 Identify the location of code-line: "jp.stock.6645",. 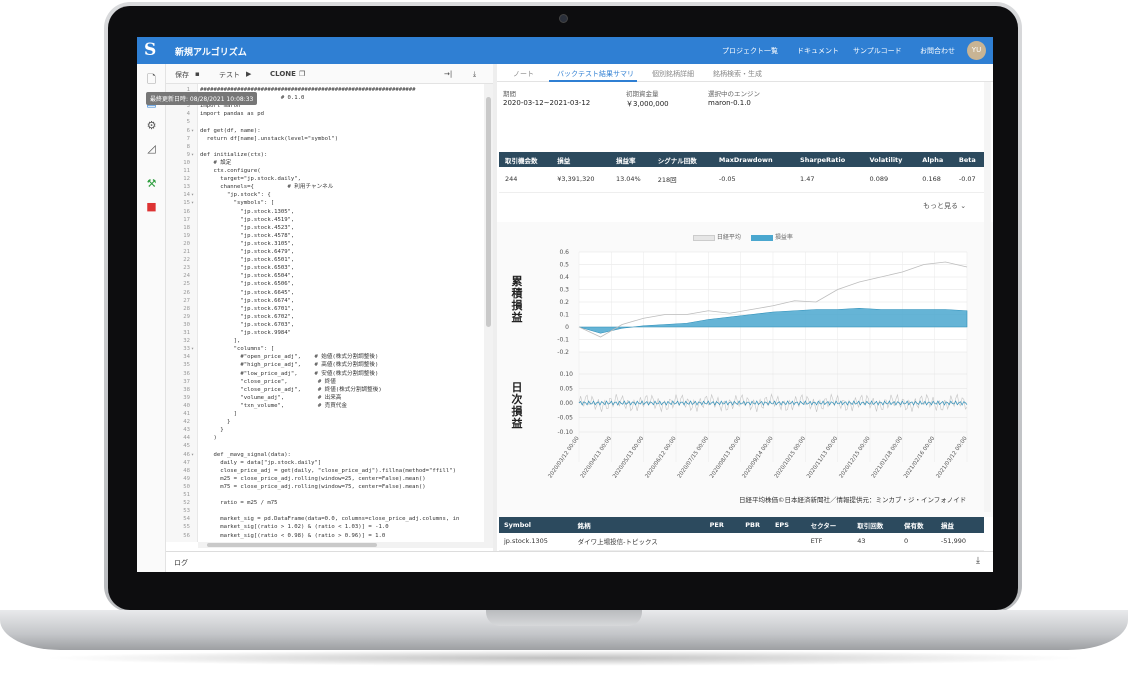
(247, 292).